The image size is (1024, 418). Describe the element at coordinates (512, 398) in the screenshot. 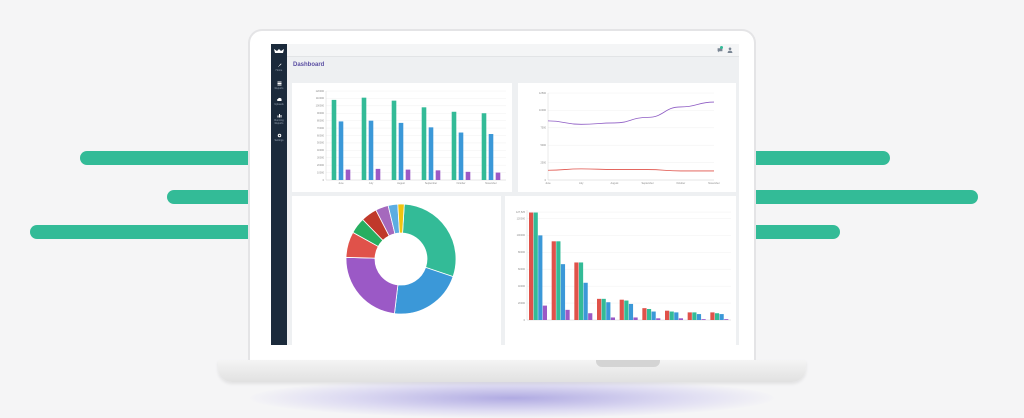

I see `laptop-shadow` at that location.